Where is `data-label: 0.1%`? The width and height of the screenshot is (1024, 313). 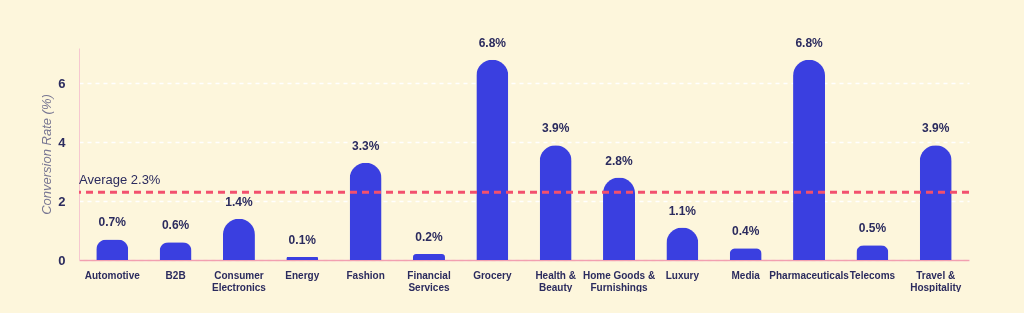
data-label: 0.1% is located at coordinates (302, 240).